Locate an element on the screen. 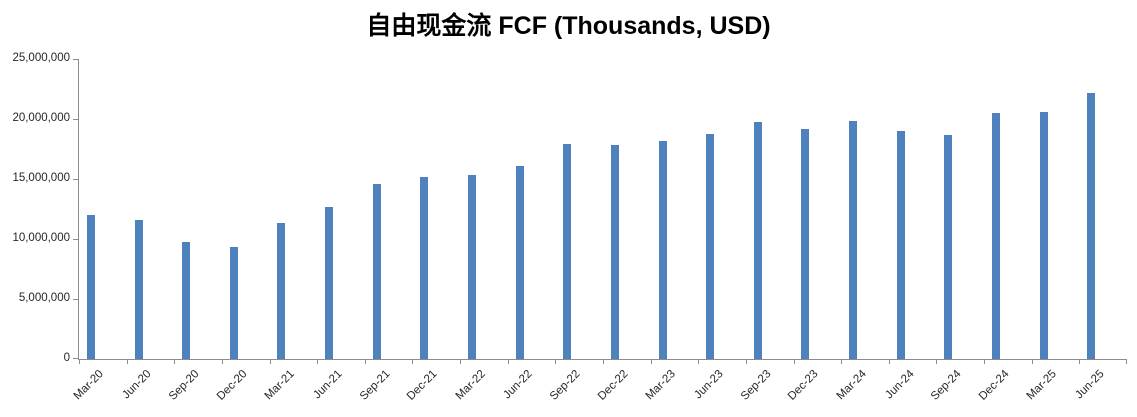  x-axis-label: Dec-23 is located at coordinates (803, 385).